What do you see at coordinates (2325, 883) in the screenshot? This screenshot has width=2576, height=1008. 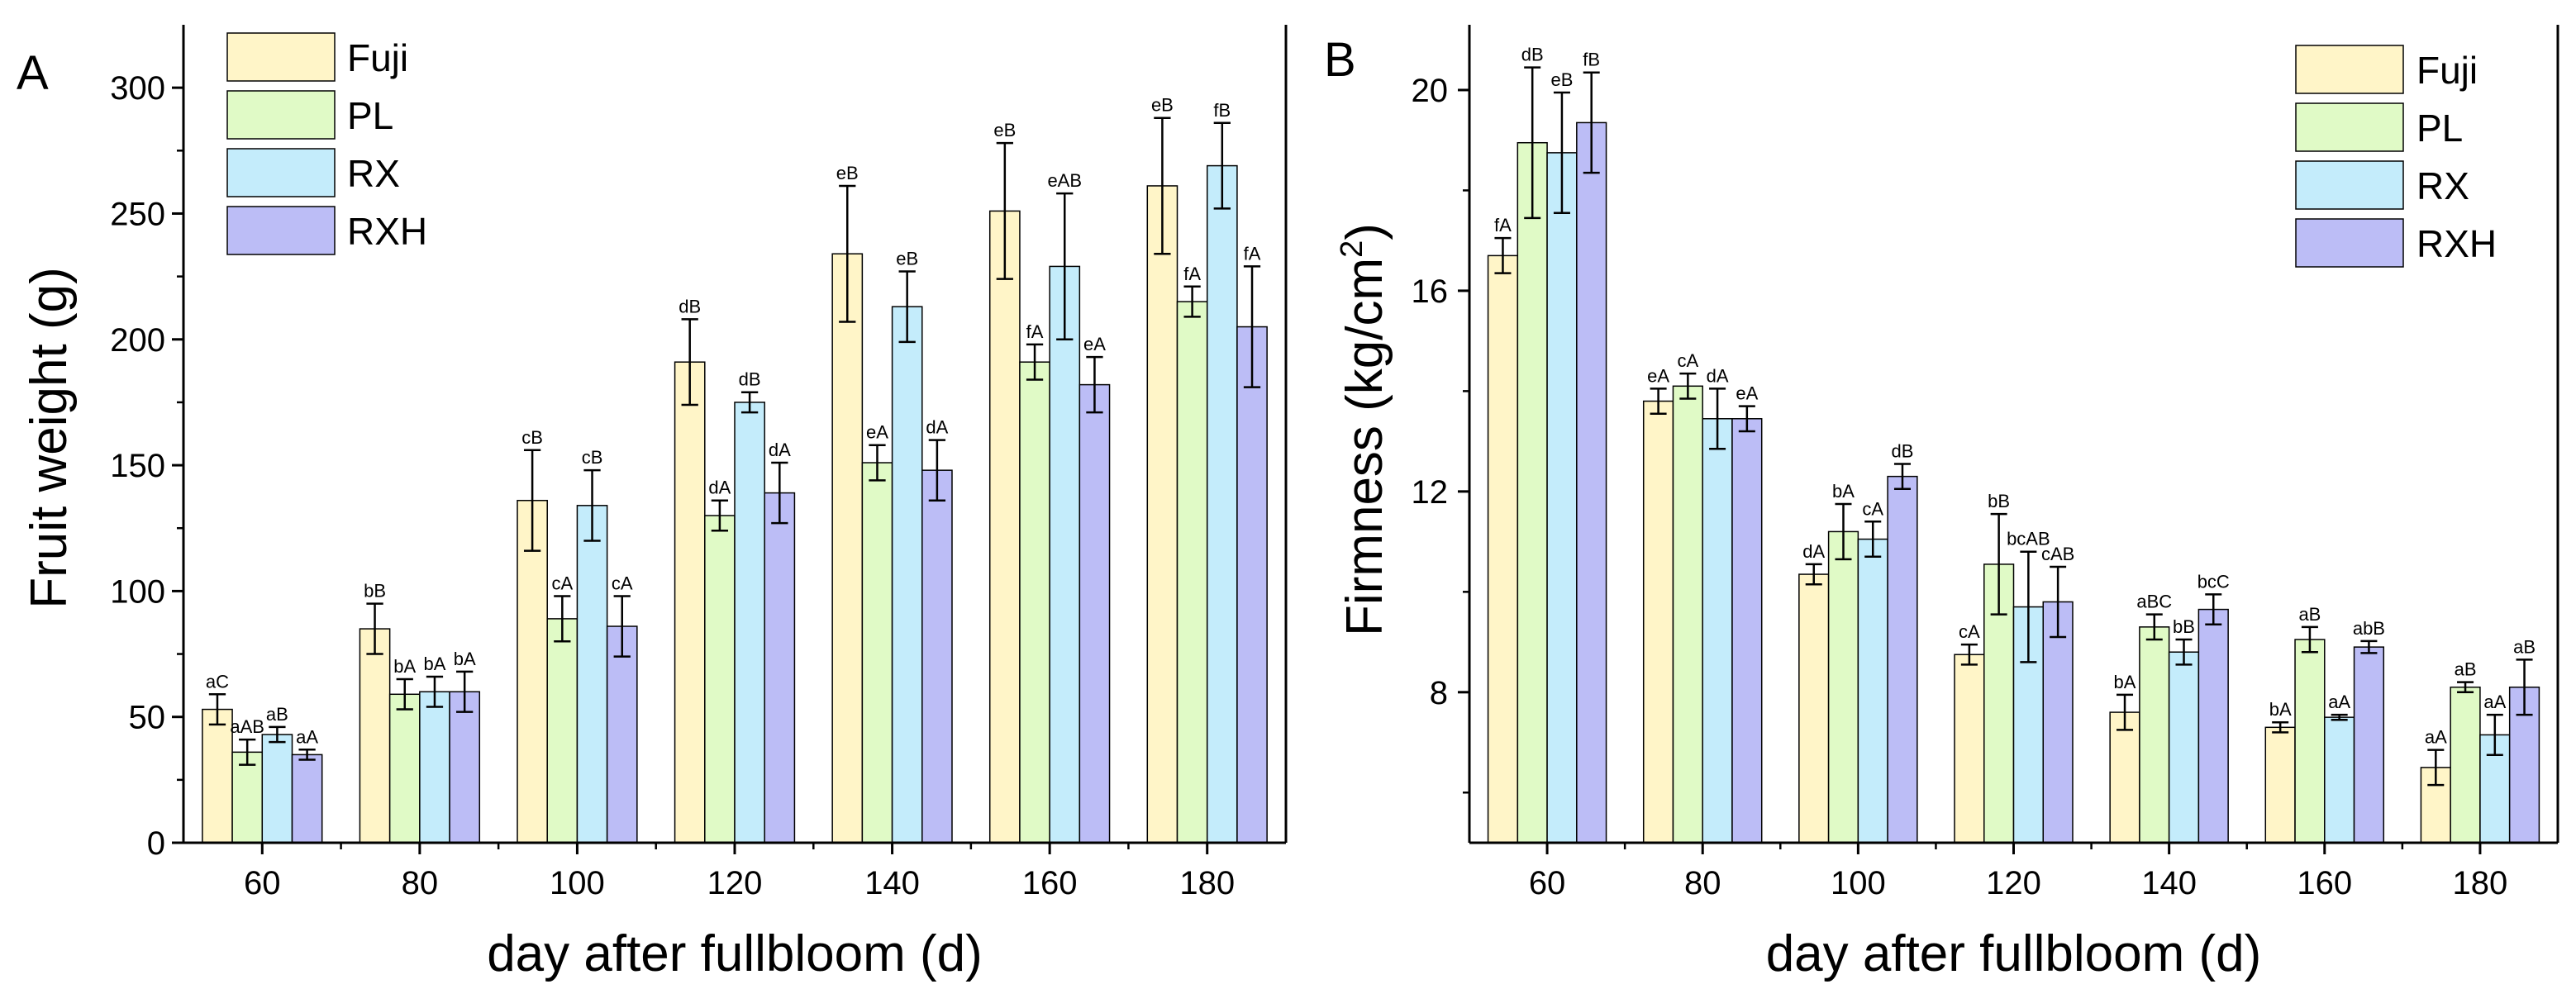 I see `x-tick-label: 160` at bounding box center [2325, 883].